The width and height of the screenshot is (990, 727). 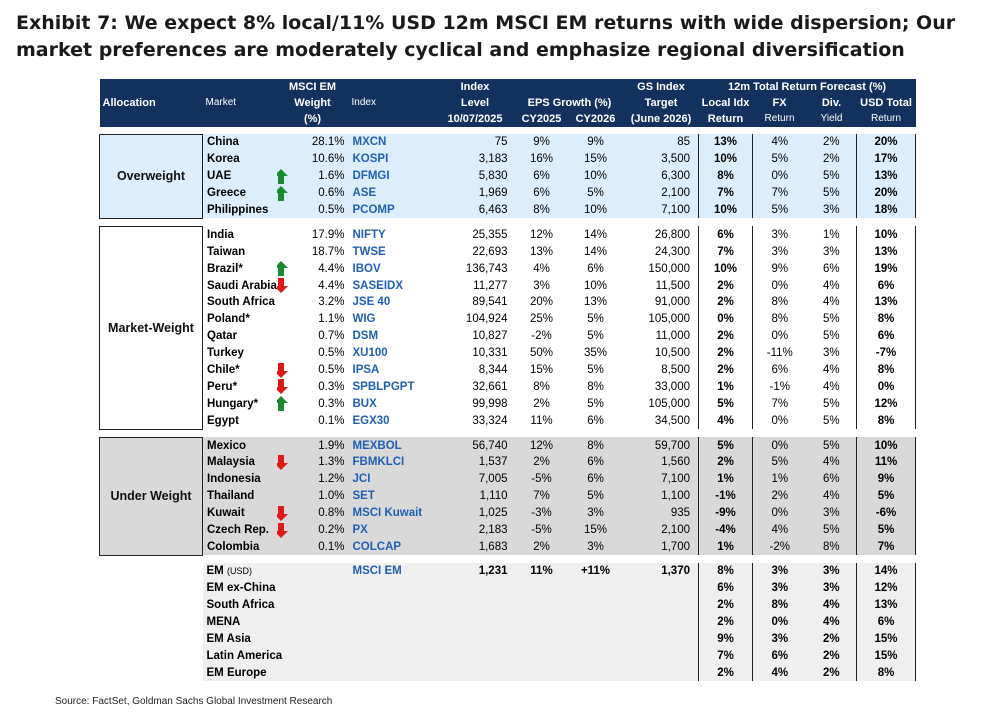 What do you see at coordinates (475, 102) in the screenshot?
I see `header-index-level-2: Level` at bounding box center [475, 102].